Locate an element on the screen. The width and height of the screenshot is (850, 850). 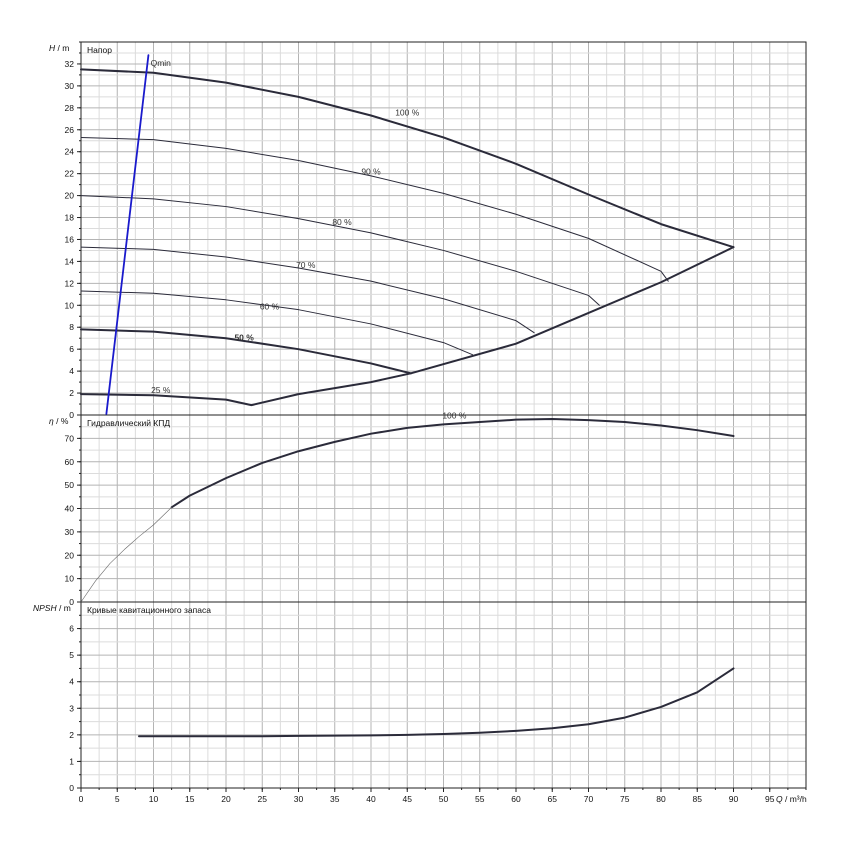
curve-label-7: Qmin is located at coordinates (161, 63).